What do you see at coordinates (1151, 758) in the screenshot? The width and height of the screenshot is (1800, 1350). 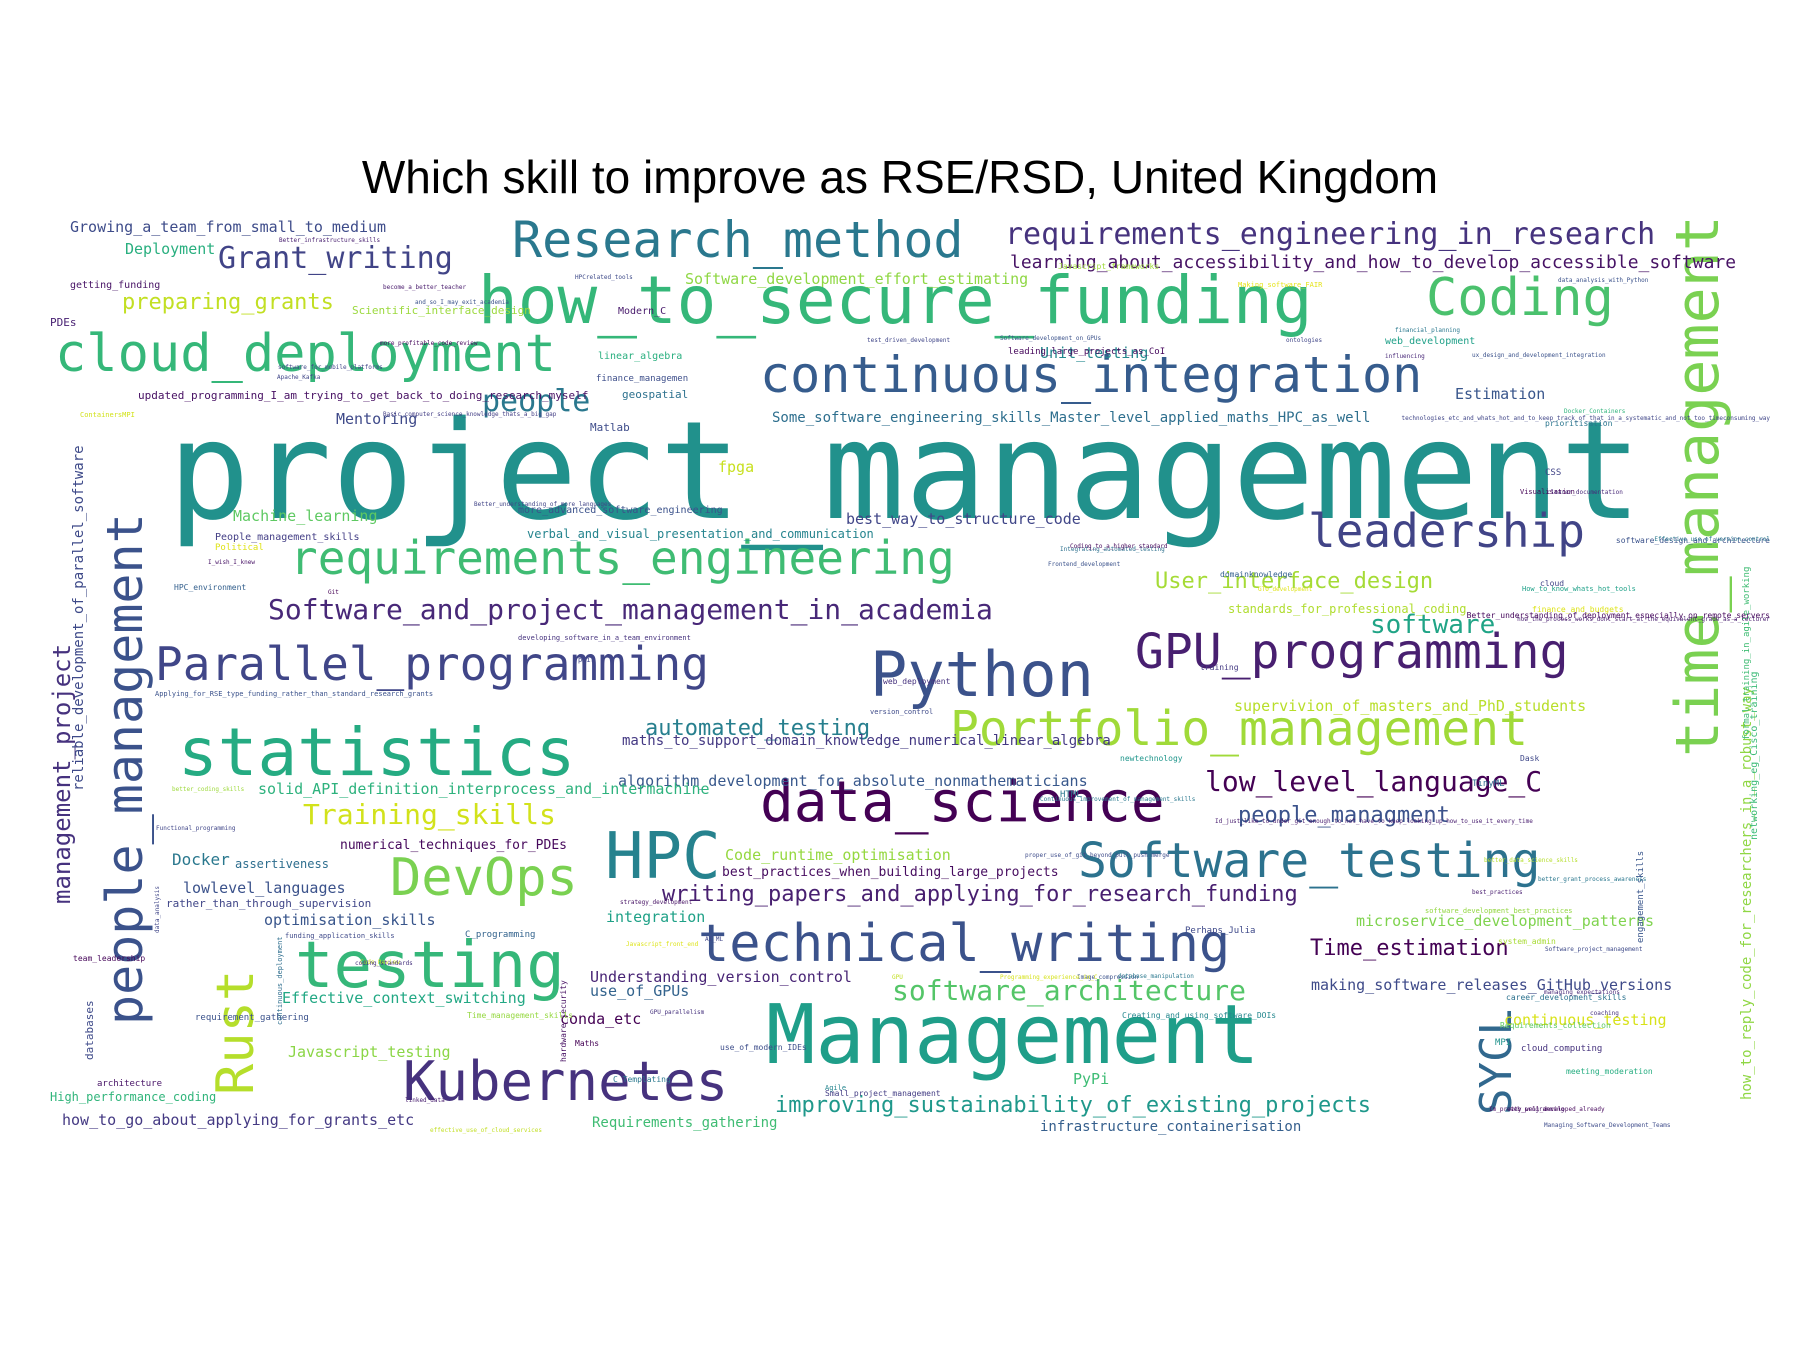 I see `word-newtechnology: newtechnology` at bounding box center [1151, 758].